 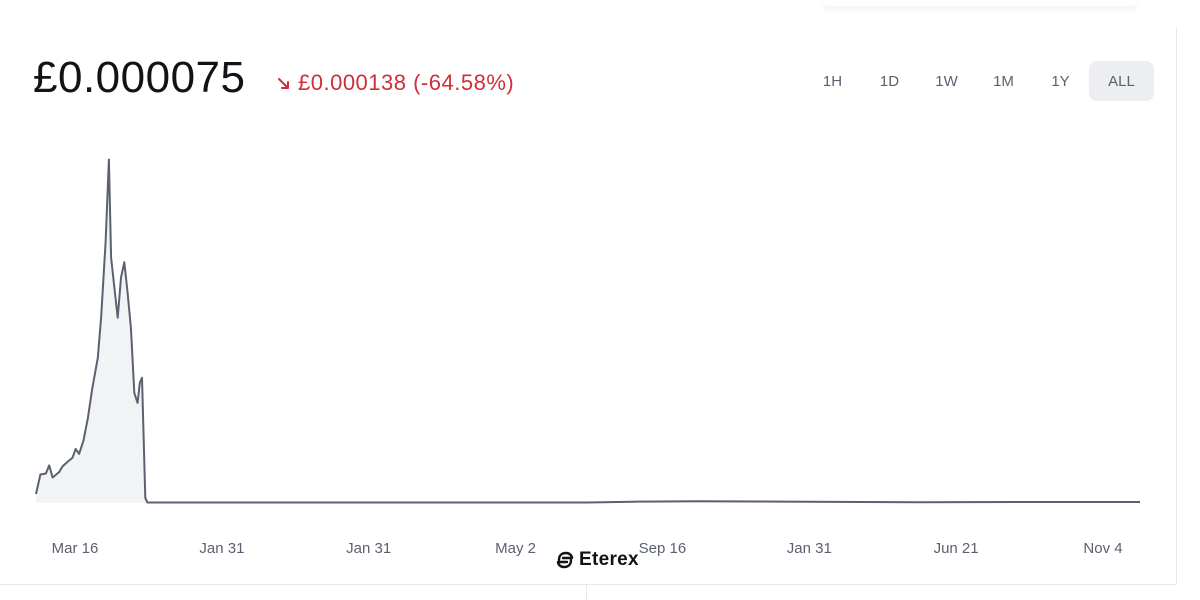 I want to click on card-bottom-border, so click(x=588, y=584).